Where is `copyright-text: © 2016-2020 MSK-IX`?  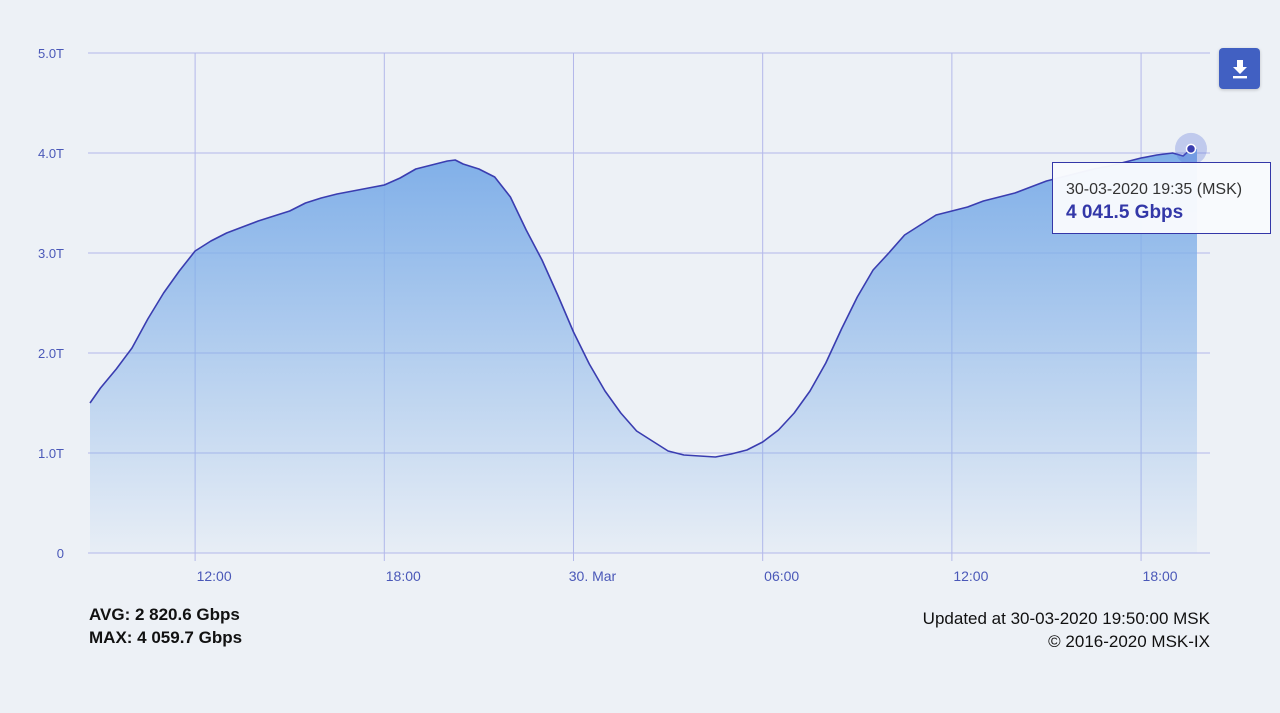 copyright-text: © 2016-2020 MSK-IX is located at coordinates (1129, 641).